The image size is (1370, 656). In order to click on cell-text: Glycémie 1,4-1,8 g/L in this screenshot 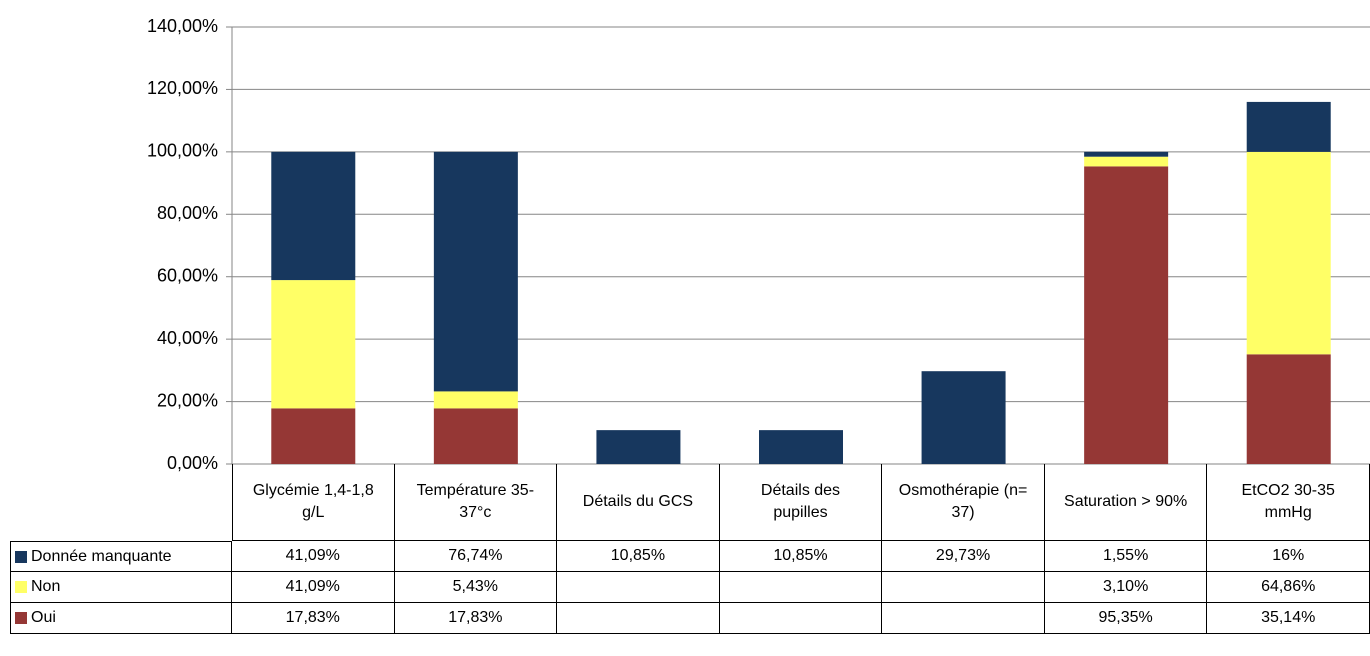, I will do `click(313, 501)`.